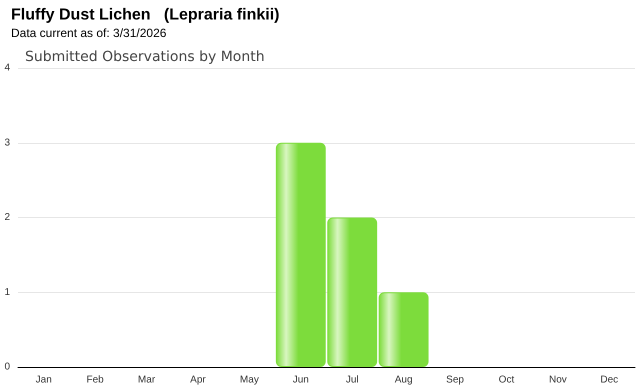 The width and height of the screenshot is (640, 390). What do you see at coordinates (352, 380) in the screenshot?
I see `x-tick-label: Jul` at bounding box center [352, 380].